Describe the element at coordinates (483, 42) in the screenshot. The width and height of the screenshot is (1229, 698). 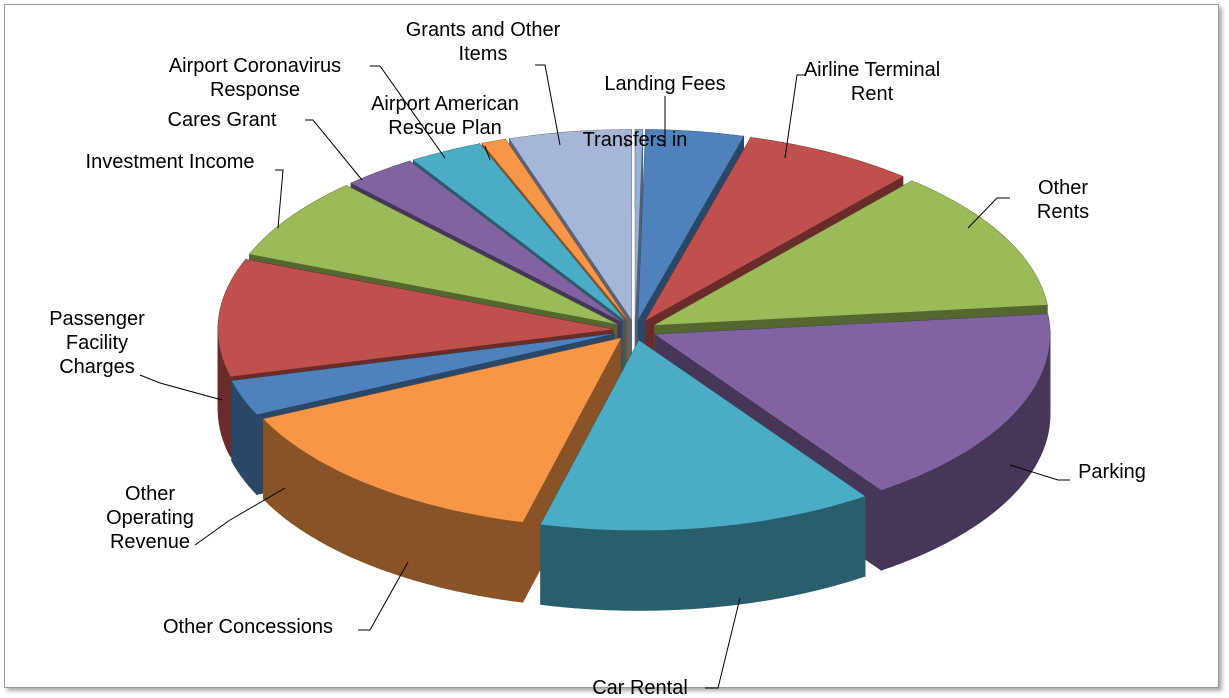
I see `slice-label: Grants and Other Items` at that location.